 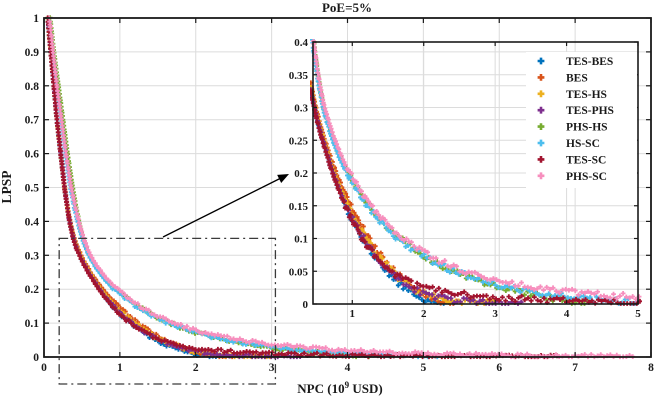 I want to click on inset-plot-ytick-label: 0.25, so click(x=299, y=141).